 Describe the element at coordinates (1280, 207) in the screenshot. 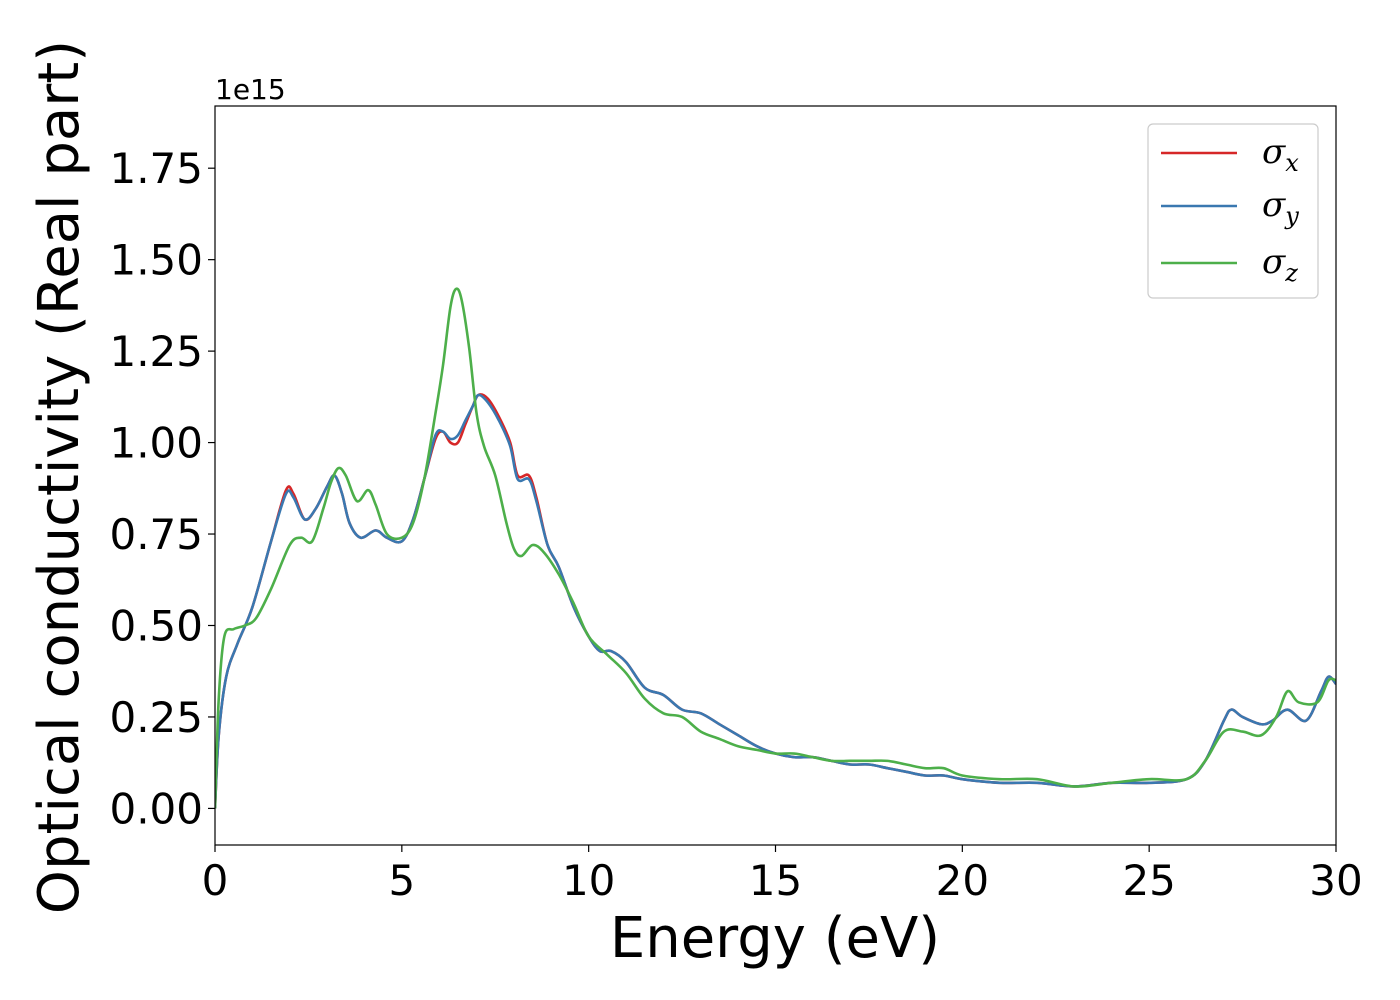

I see `legend-label-sigma-y: σy` at that location.